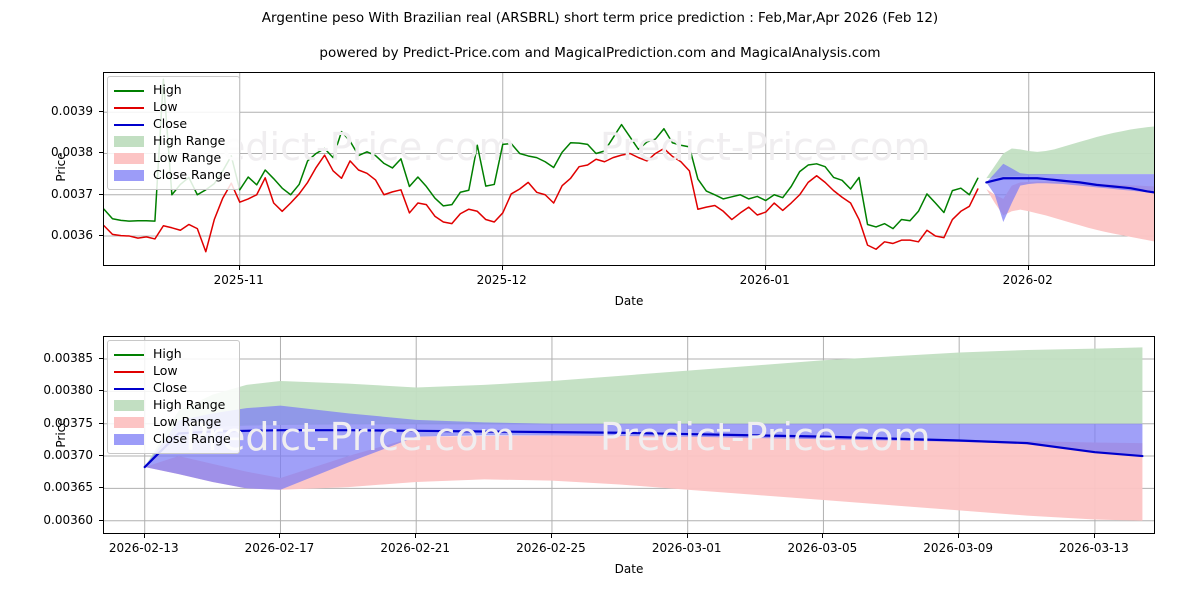 This screenshot has height=600, width=1200. What do you see at coordinates (551, 548) in the screenshot?
I see `x-tick-label: 2026-02-25` at bounding box center [551, 548].